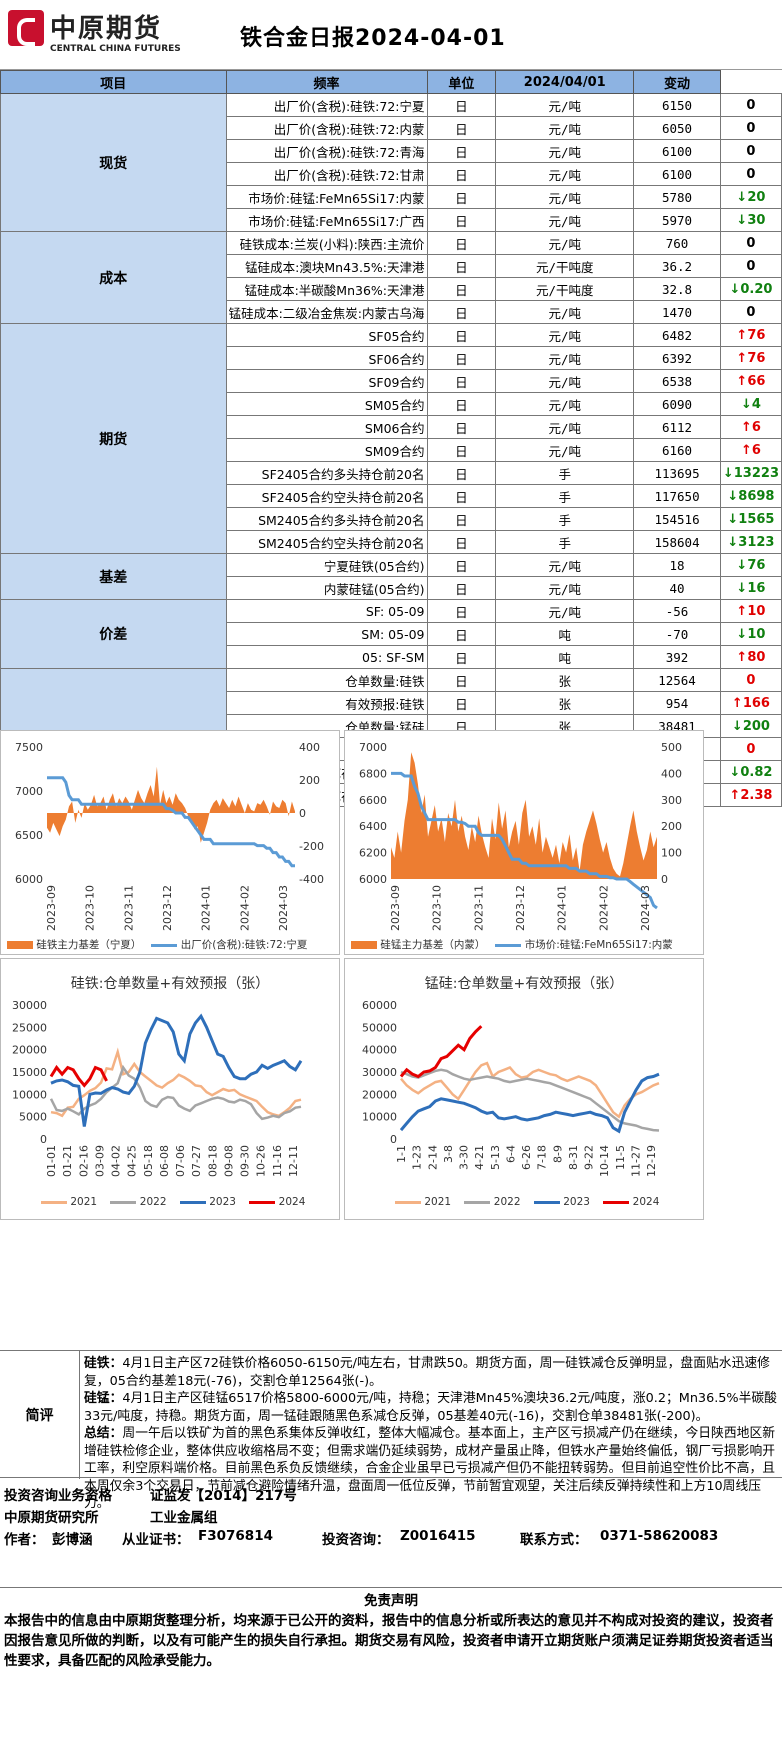 The height and width of the screenshot is (1738, 782). What do you see at coordinates (573, 1157) in the screenshot?
I see `x-tick-label: 8-31` at bounding box center [573, 1157].